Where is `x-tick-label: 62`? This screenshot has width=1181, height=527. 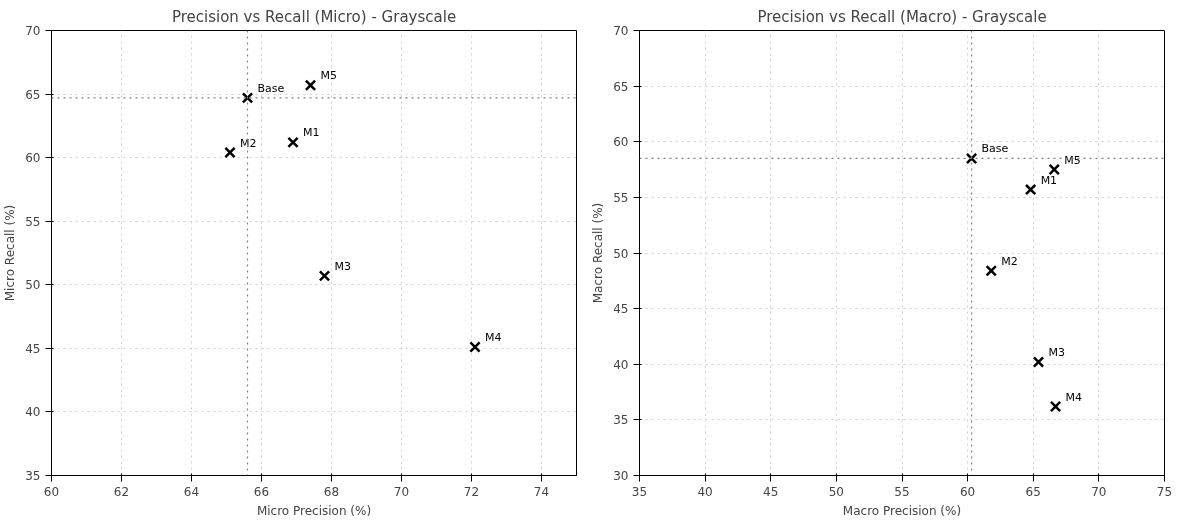 x-tick-label: 62 is located at coordinates (121, 491).